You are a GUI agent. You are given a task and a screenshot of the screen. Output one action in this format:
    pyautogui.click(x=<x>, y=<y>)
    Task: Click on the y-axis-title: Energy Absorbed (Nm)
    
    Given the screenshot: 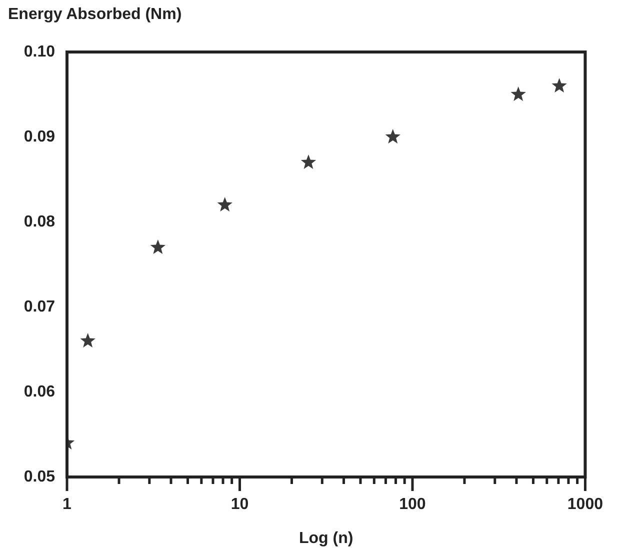 What is the action you would take?
    pyautogui.click(x=95, y=15)
    